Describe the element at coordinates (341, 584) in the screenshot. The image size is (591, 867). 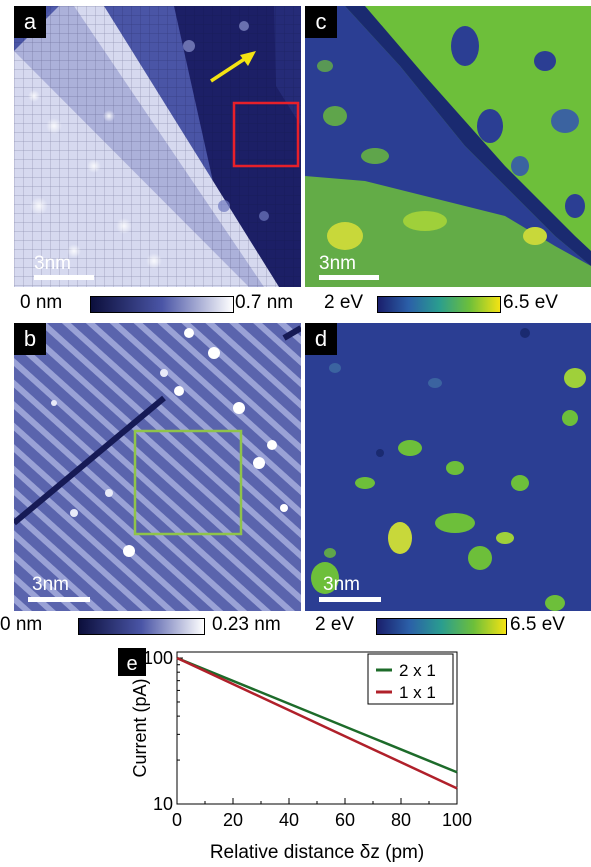
I see `scale-bar-label-d: 3nm` at that location.